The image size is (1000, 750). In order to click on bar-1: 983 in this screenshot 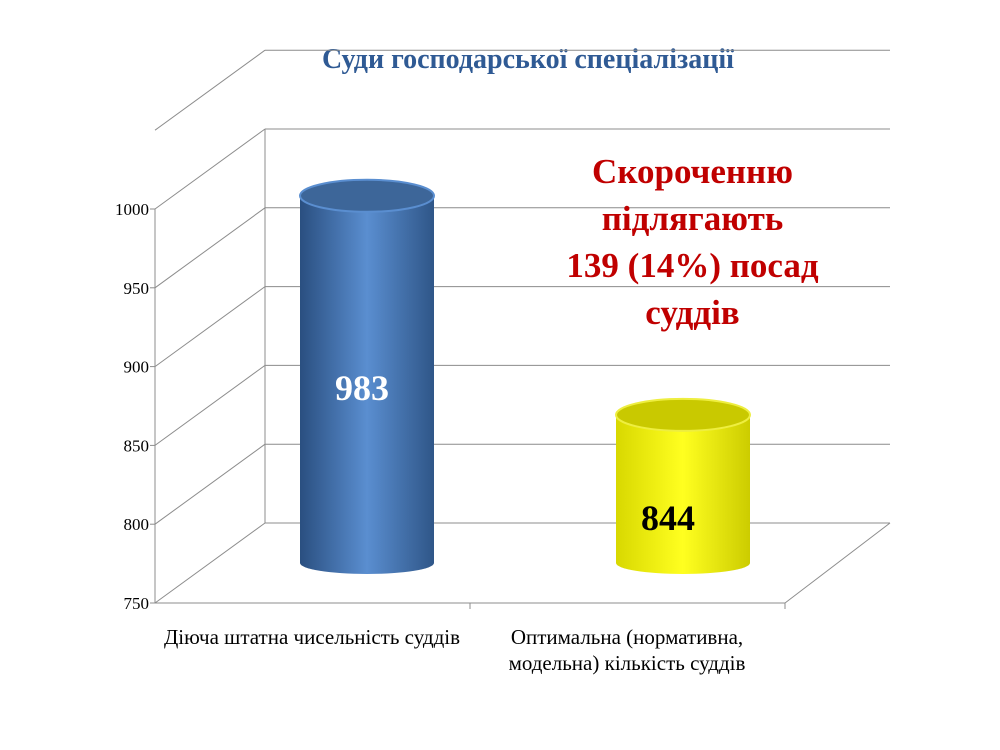, I will do `click(367, 376)`.